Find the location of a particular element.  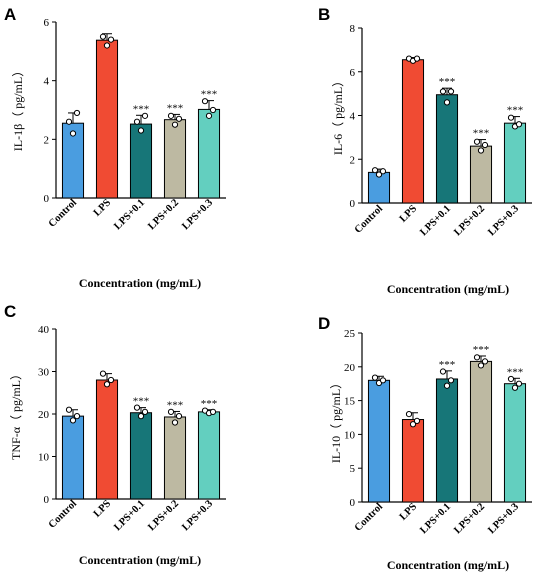

y-axis-label: TNF-α（ pg/mL） is located at coordinates (16, 414).